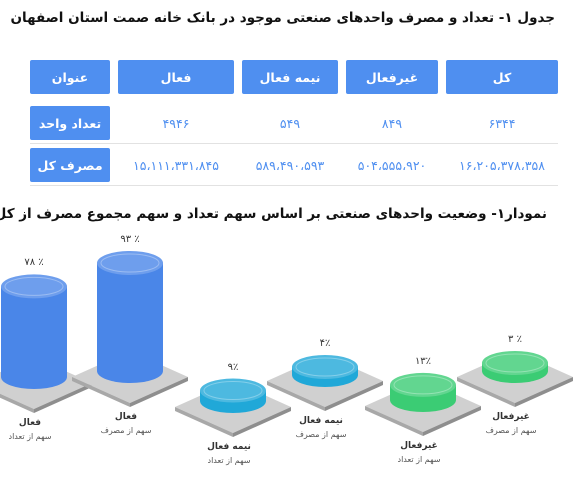 The height and width of the screenshot is (483, 577). Describe the element at coordinates (229, 454) in the screenshot. I see `category-label: نیمه فعال سهم از تعداد` at that location.